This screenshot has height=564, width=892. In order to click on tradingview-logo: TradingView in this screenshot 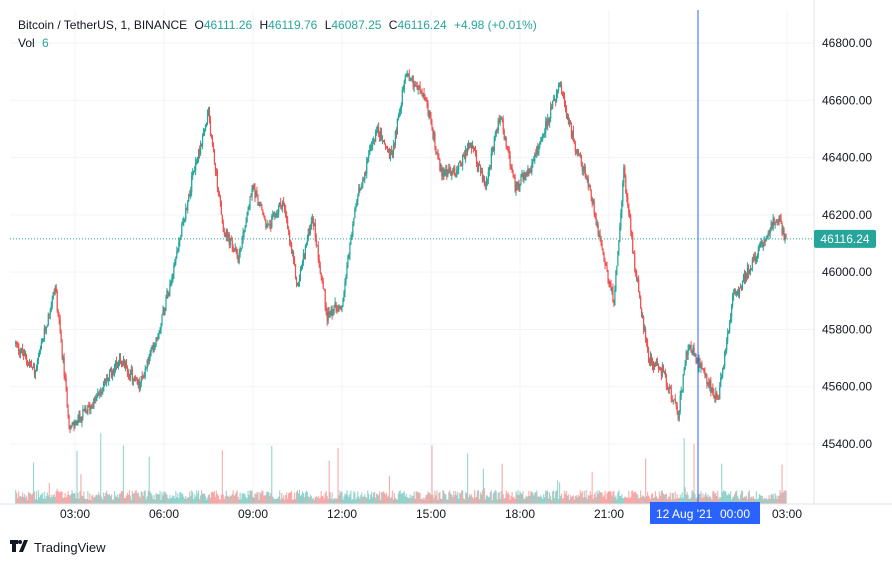, I will do `click(58, 547)`.